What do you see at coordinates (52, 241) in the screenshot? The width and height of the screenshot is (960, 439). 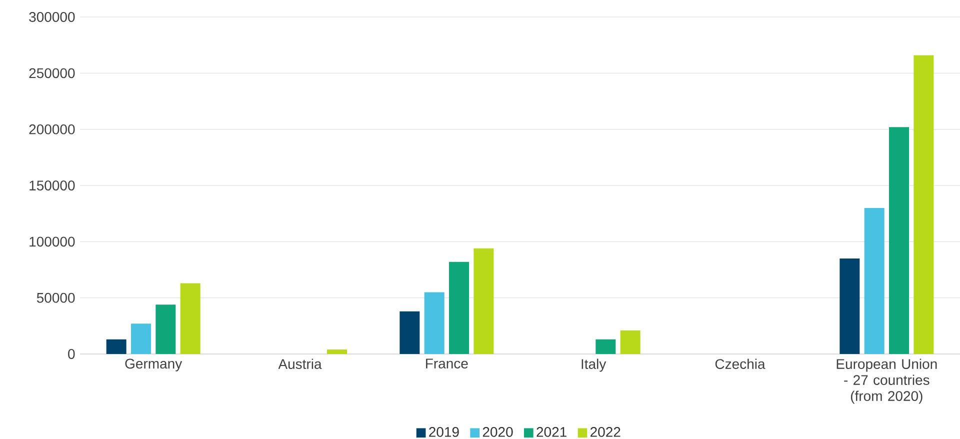 I see `y-tick-label: 100000` at bounding box center [52, 241].